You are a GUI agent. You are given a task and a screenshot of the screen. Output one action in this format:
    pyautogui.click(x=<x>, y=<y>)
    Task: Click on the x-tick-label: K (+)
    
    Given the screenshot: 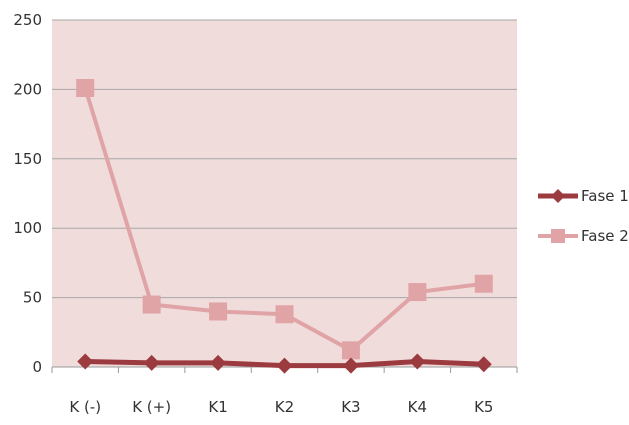 What is the action you would take?
    pyautogui.click(x=151, y=407)
    